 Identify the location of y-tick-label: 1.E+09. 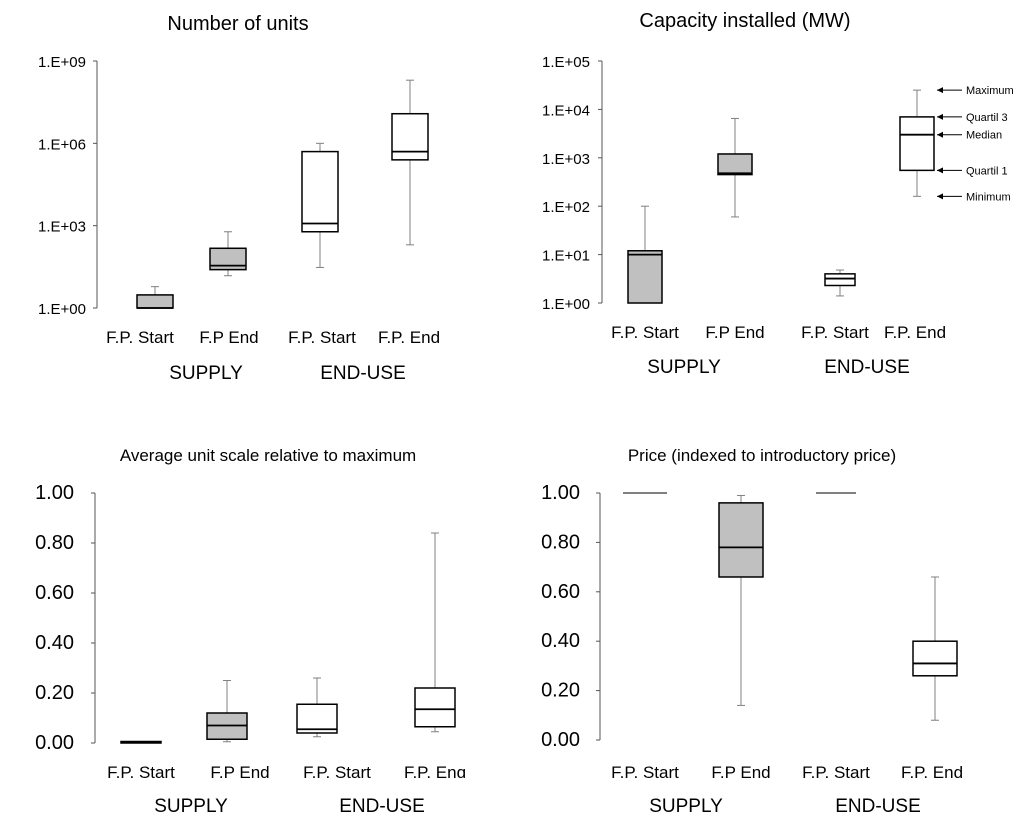
(62, 62).